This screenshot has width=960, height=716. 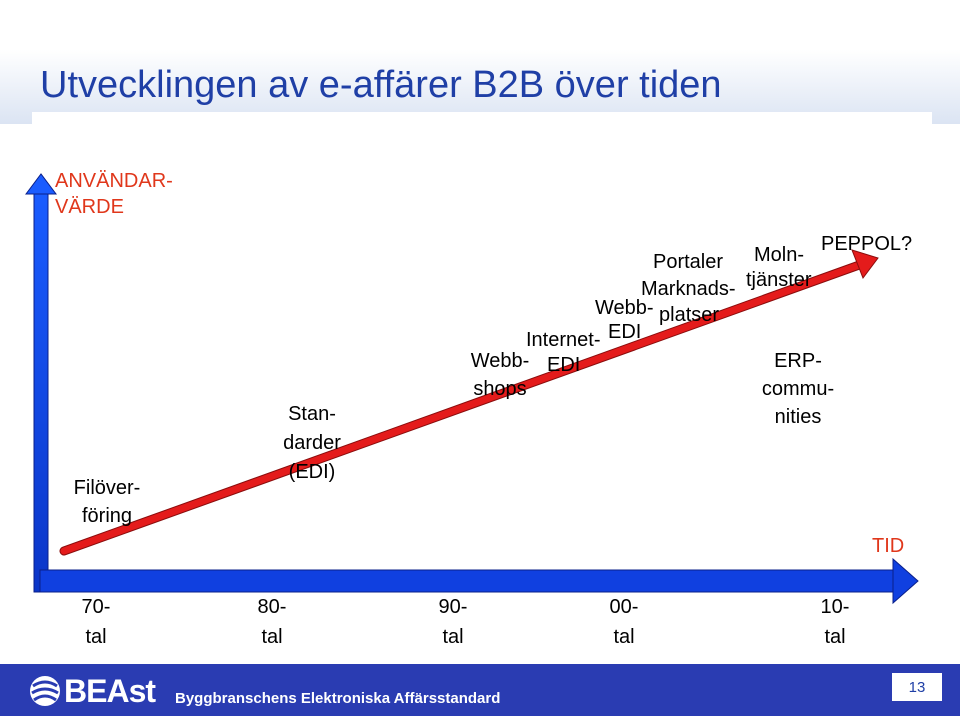 I want to click on tick-90: 90- tal, so click(x=453, y=622).